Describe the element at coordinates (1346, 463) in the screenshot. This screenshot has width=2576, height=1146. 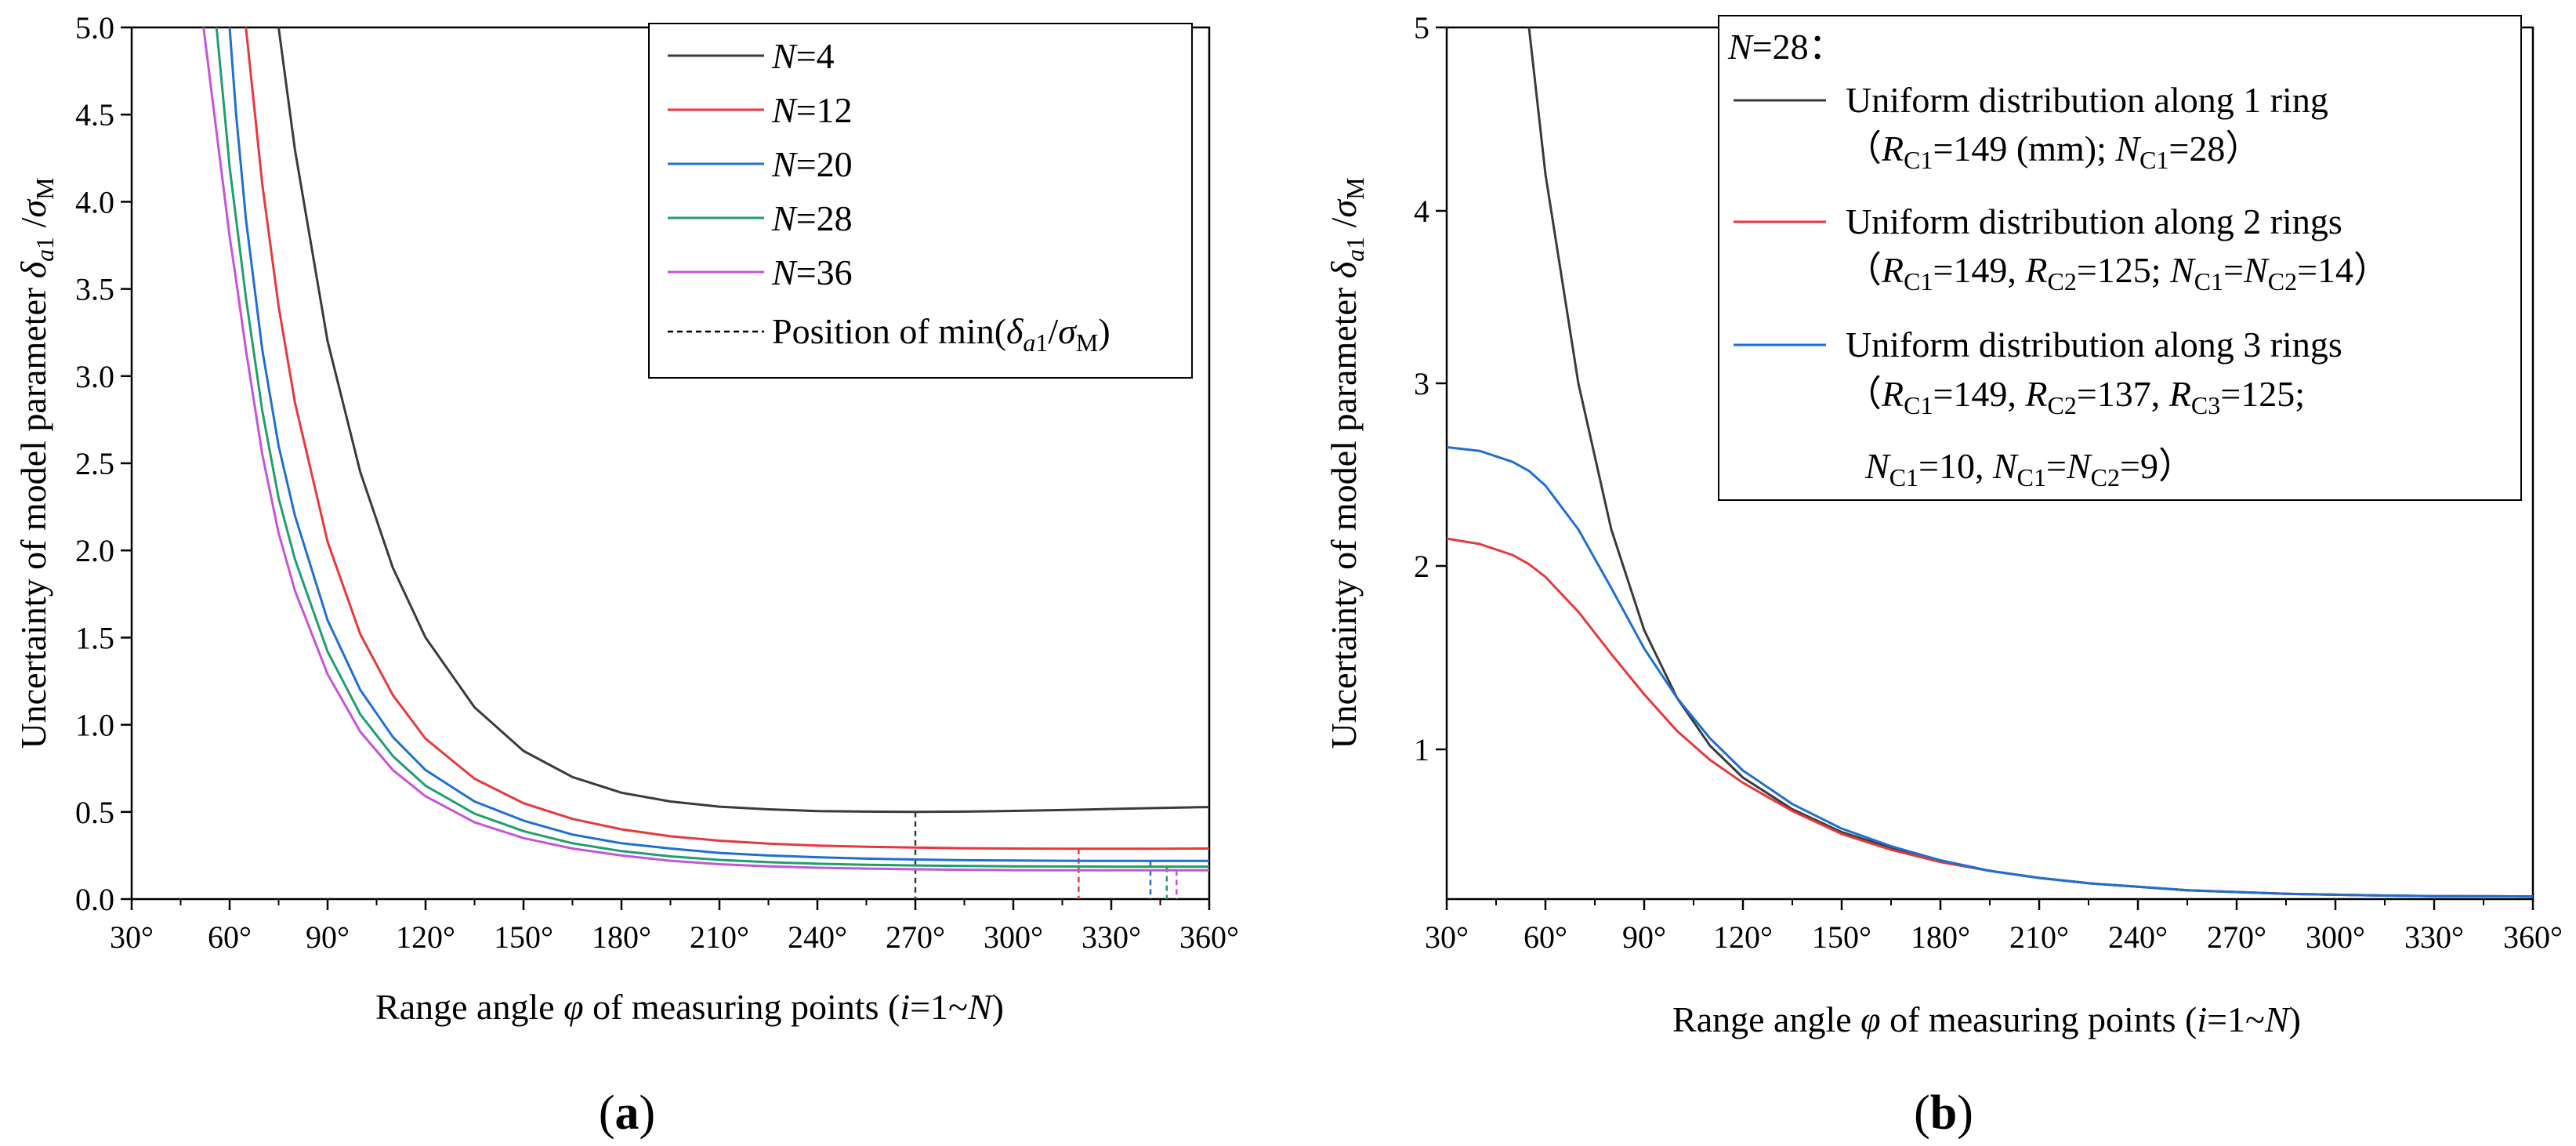
I see `chart-b-ylabel: Uncertainty of model parameter δa1 /σM` at that location.